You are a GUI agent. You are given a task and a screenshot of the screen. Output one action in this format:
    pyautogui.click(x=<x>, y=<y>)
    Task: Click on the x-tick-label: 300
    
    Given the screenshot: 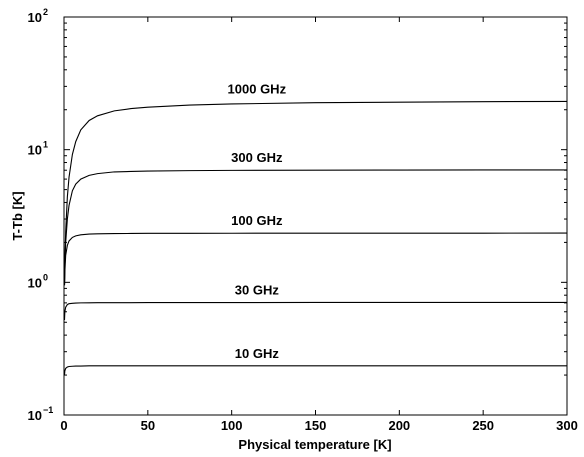 What is the action you would take?
    pyautogui.click(x=567, y=425)
    